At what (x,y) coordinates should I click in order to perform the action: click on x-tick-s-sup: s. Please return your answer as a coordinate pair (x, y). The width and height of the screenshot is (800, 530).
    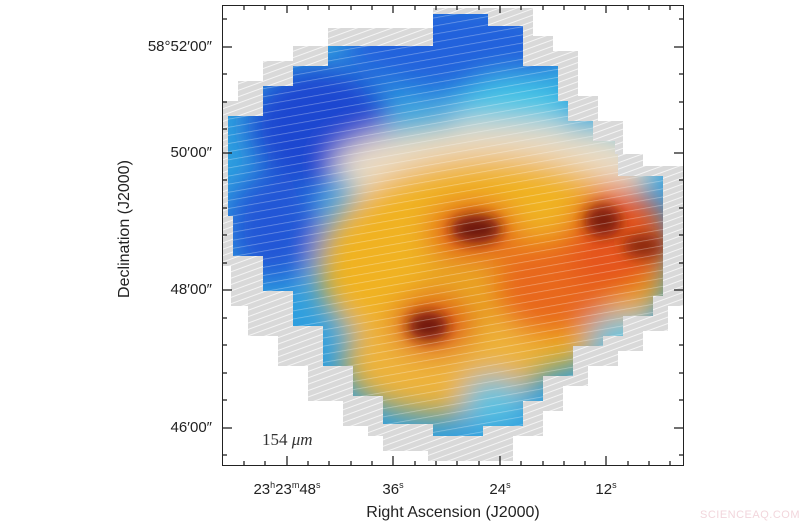
    Looking at the image, I should click on (318, 485).